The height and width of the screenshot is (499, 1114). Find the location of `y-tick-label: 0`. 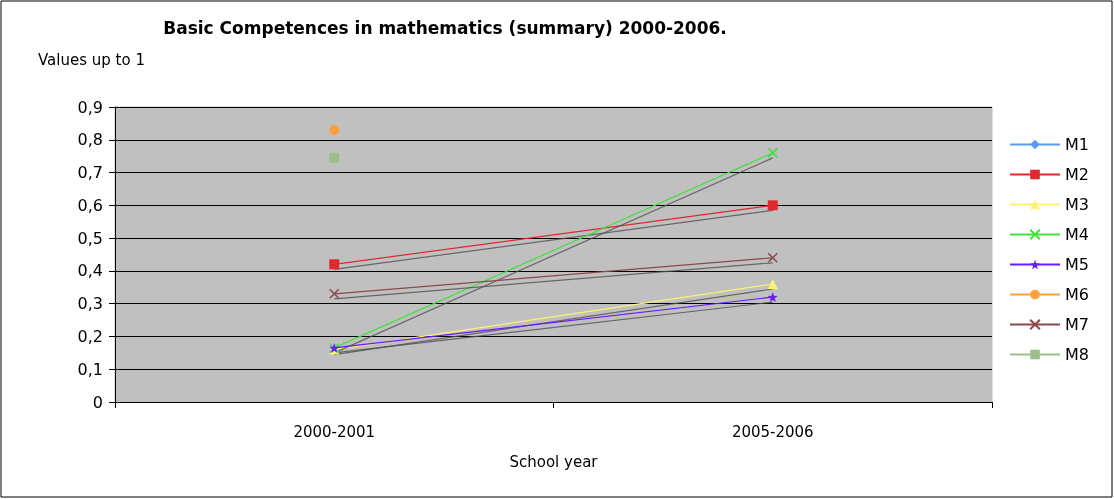

y-tick-label: 0 is located at coordinates (97, 402).